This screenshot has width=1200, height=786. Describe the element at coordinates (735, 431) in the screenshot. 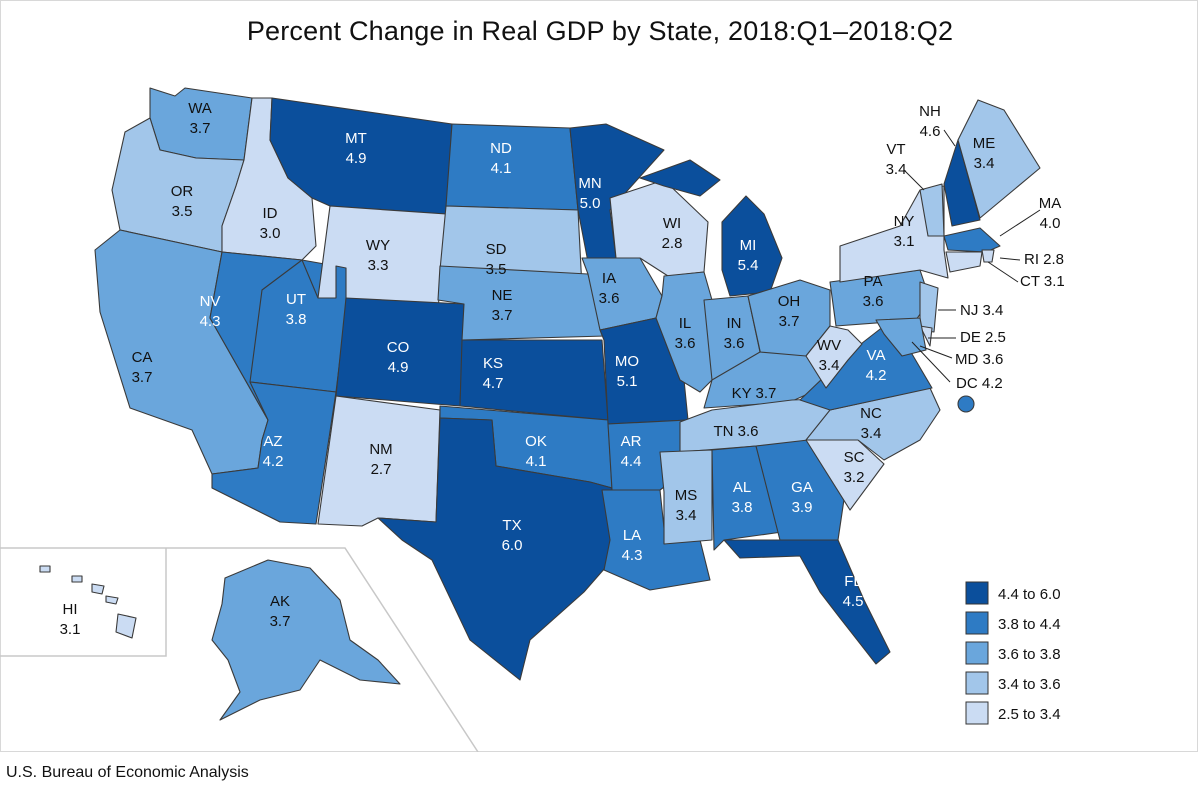

I see `state-label-tn: TN 3.6` at that location.